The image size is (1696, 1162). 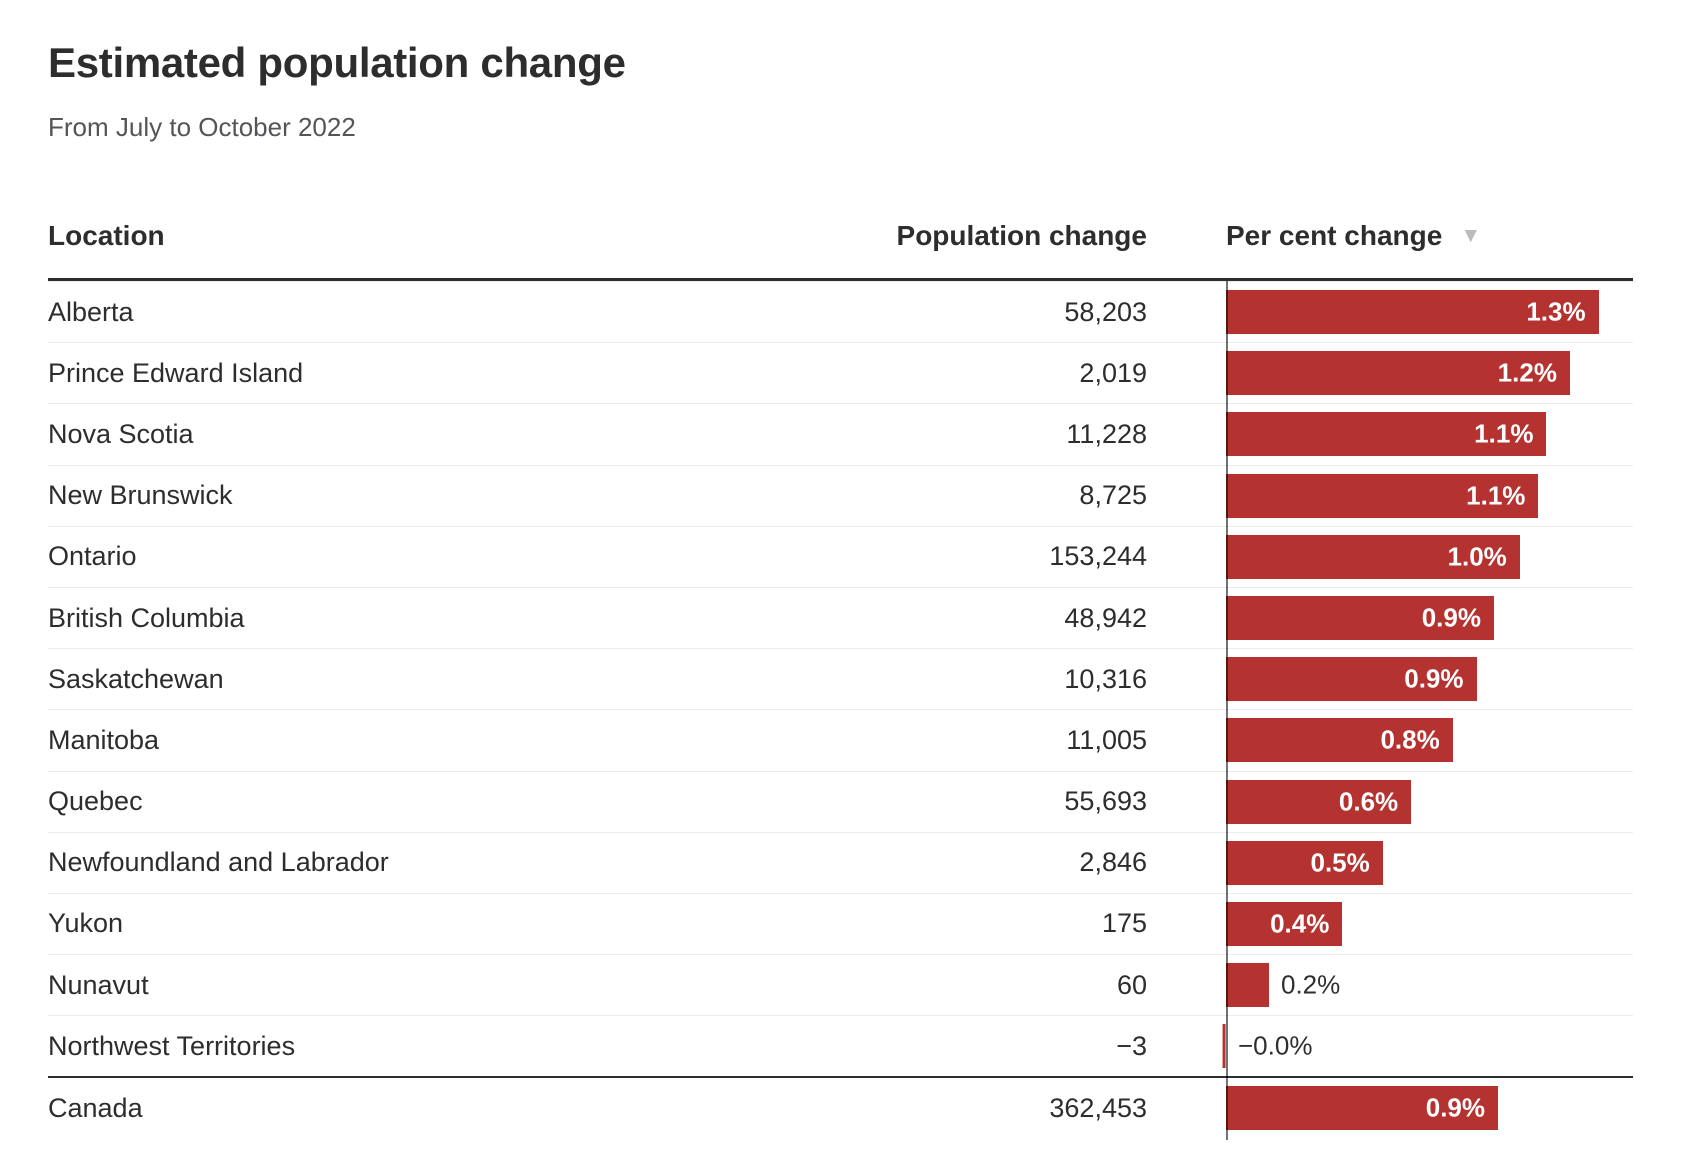 I want to click on table-row-prince-edward-island: Prince Edward Island 2,019 1.2%, so click(x=840, y=372).